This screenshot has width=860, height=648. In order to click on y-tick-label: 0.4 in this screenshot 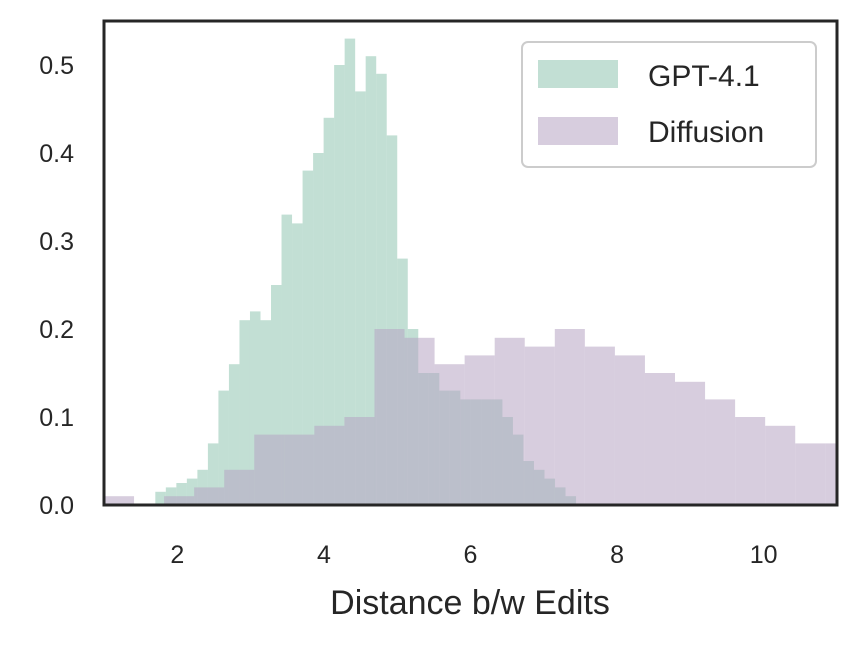, I will do `click(56, 154)`.